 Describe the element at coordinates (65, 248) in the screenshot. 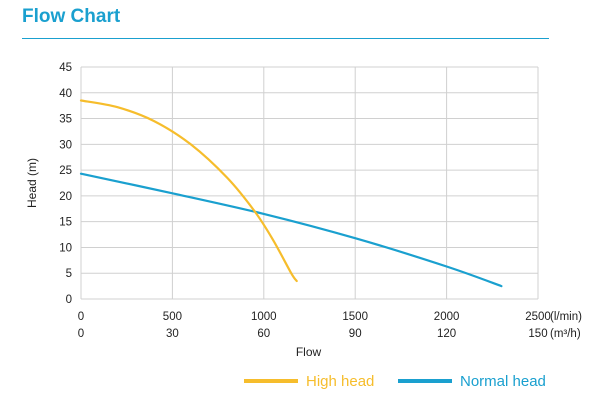

I see `y-tick-label: 10` at that location.